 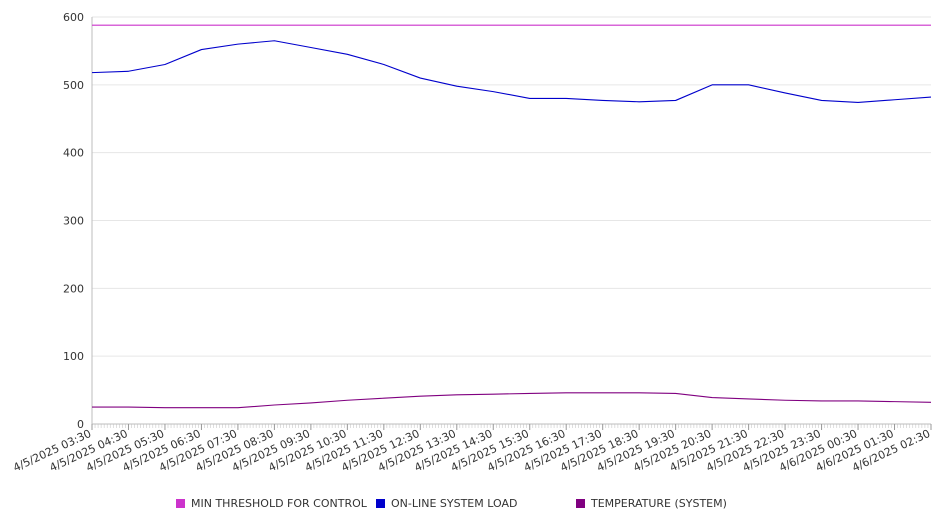 I want to click on y-tick-label: 0, so click(x=80, y=424).